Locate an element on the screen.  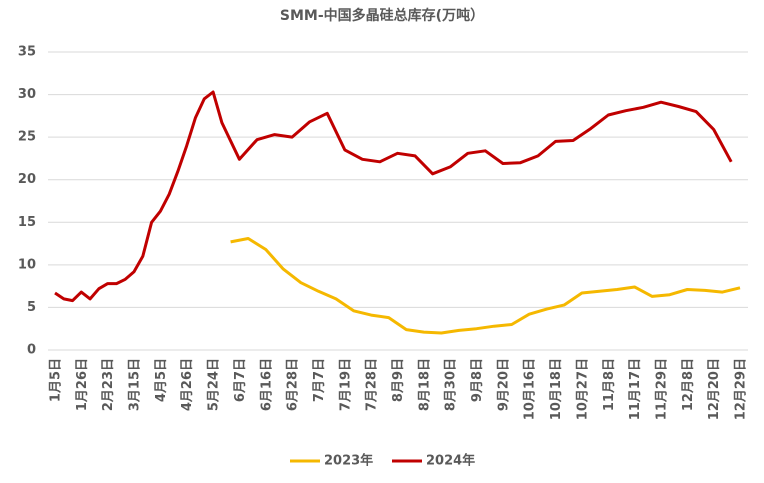
x-tick-label: 1月26日 is located at coordinates (82, 384).